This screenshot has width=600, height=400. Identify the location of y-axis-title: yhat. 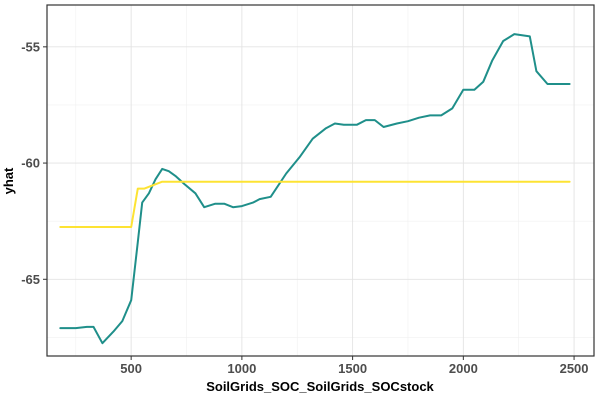
(8, 180).